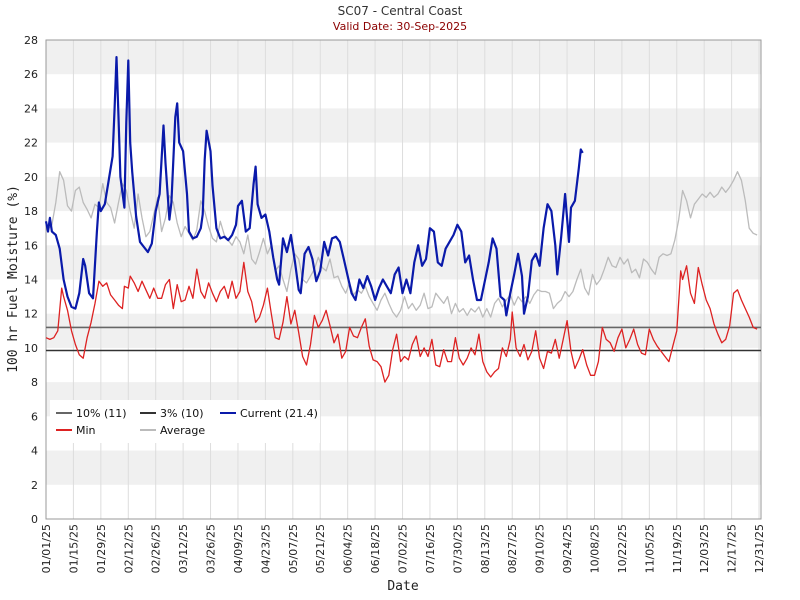 The height and width of the screenshot is (600, 800). What do you see at coordinates (594, 548) in the screenshot?
I see `x-tick-label: 10/08/25` at bounding box center [594, 548].